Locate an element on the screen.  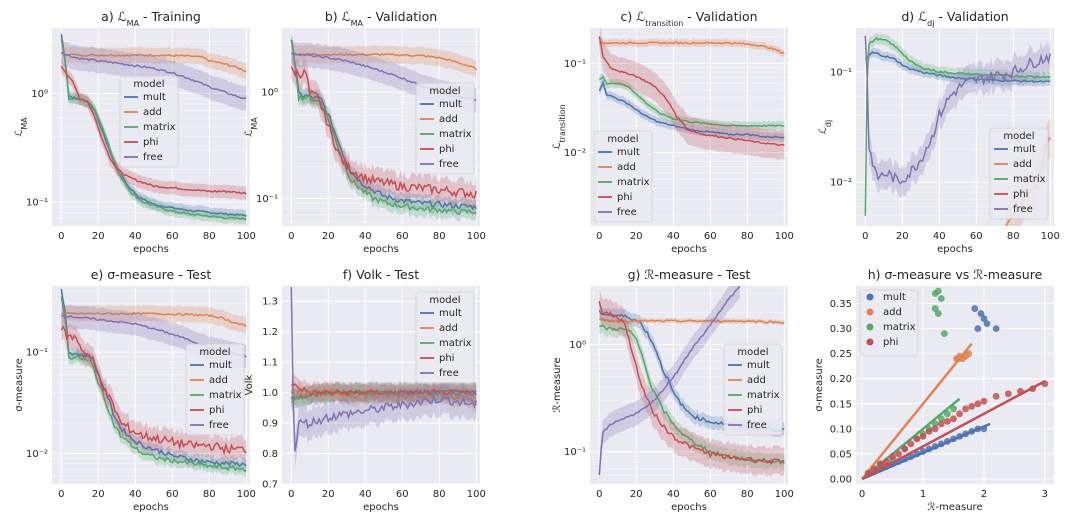
data-layer is located at coordinates (691, 385).